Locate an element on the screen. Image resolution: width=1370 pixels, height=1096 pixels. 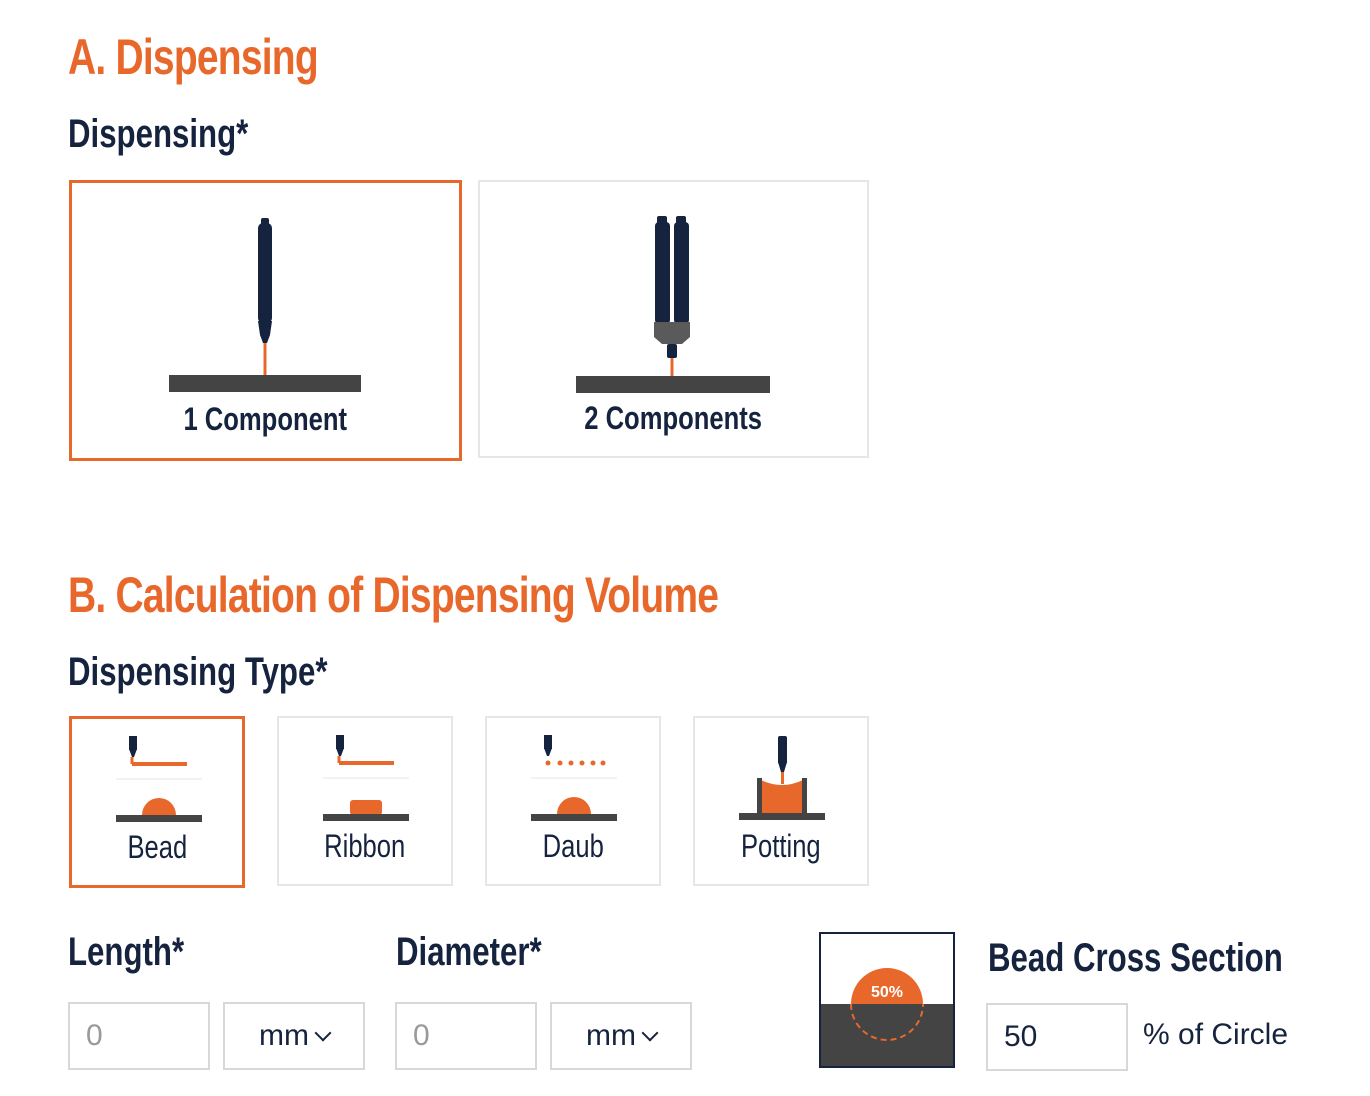
option-label: 1 Component is located at coordinates (265, 419).